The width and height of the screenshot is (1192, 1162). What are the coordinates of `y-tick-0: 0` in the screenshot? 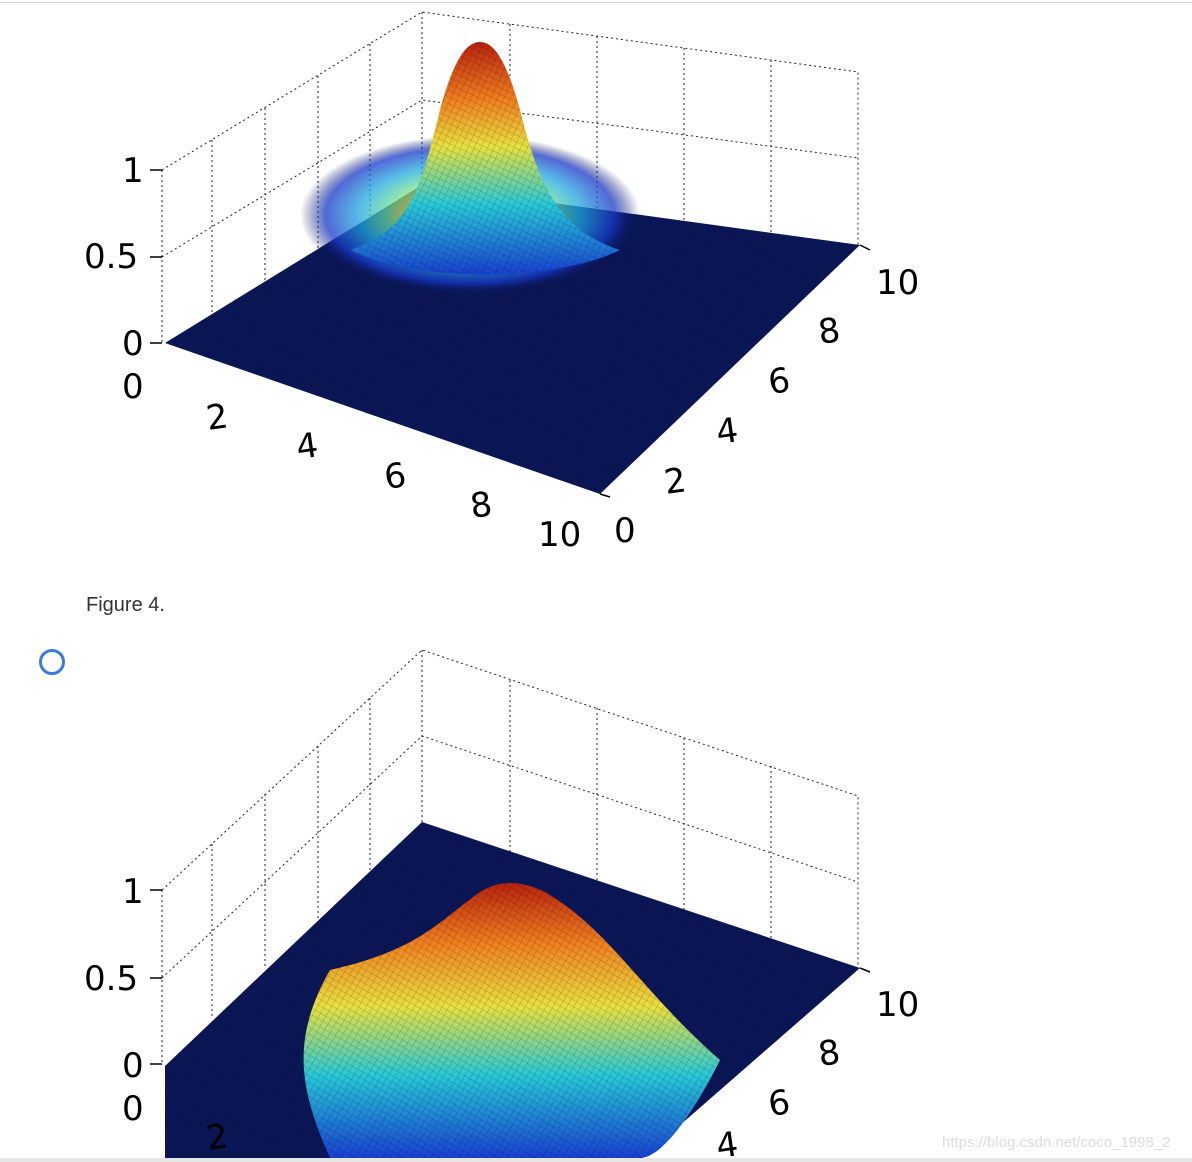 It's located at (625, 531).